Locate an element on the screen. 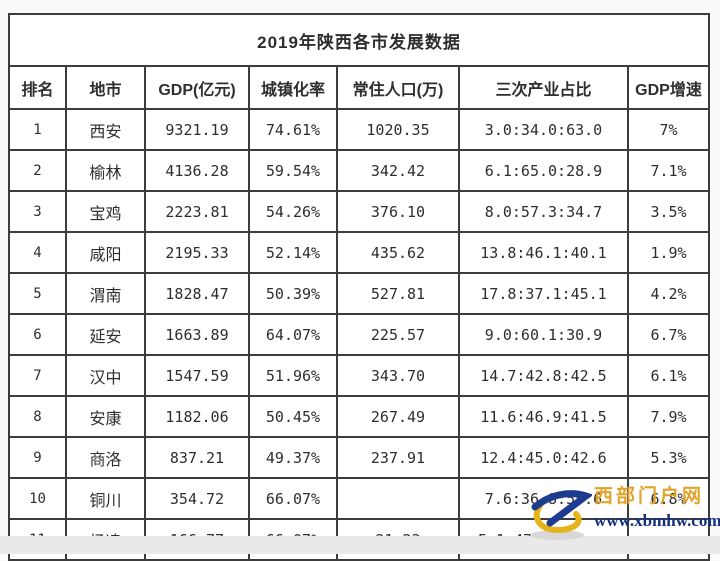 The image size is (720, 561). watermark-text: 西部门户网 www.xbmhw.com is located at coordinates (657, 507).